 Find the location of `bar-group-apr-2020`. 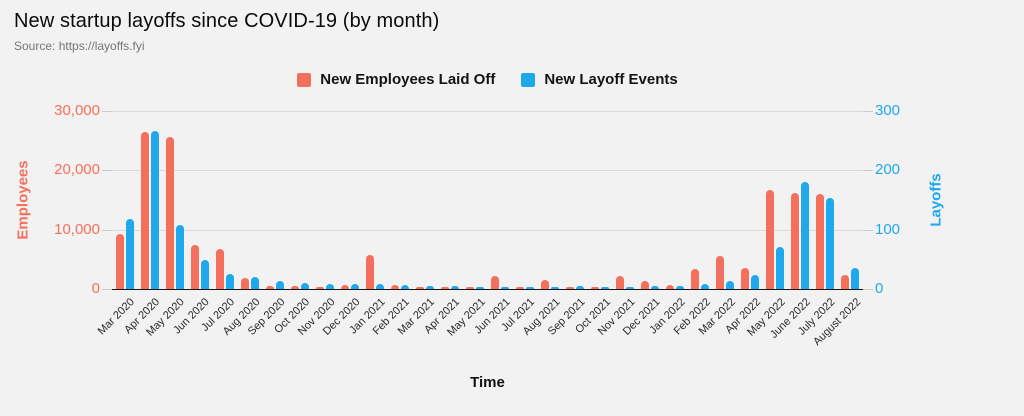

bar-group-apr-2020 is located at coordinates (149, 200).